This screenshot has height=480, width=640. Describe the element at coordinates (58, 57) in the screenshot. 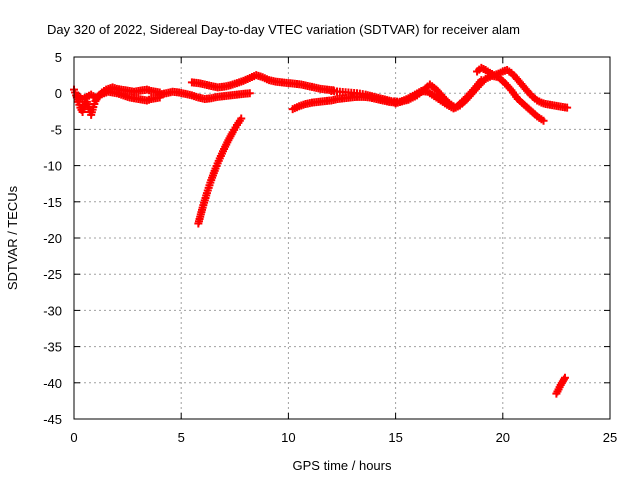

I see `y-tick-label: 5` at that location.